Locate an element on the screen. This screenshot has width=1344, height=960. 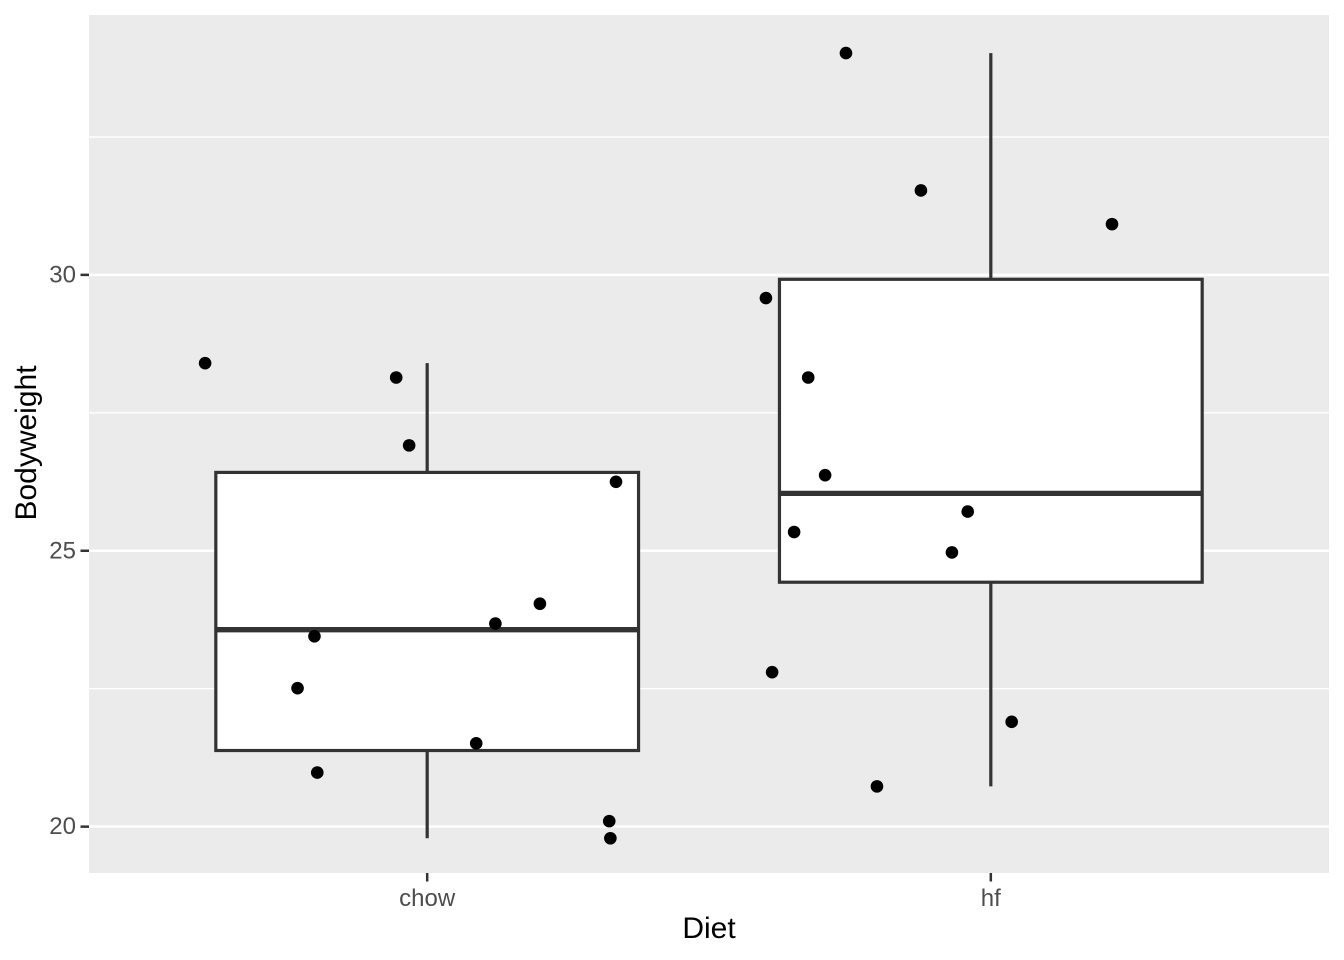
y-tick-label: 20 is located at coordinates (62, 826).